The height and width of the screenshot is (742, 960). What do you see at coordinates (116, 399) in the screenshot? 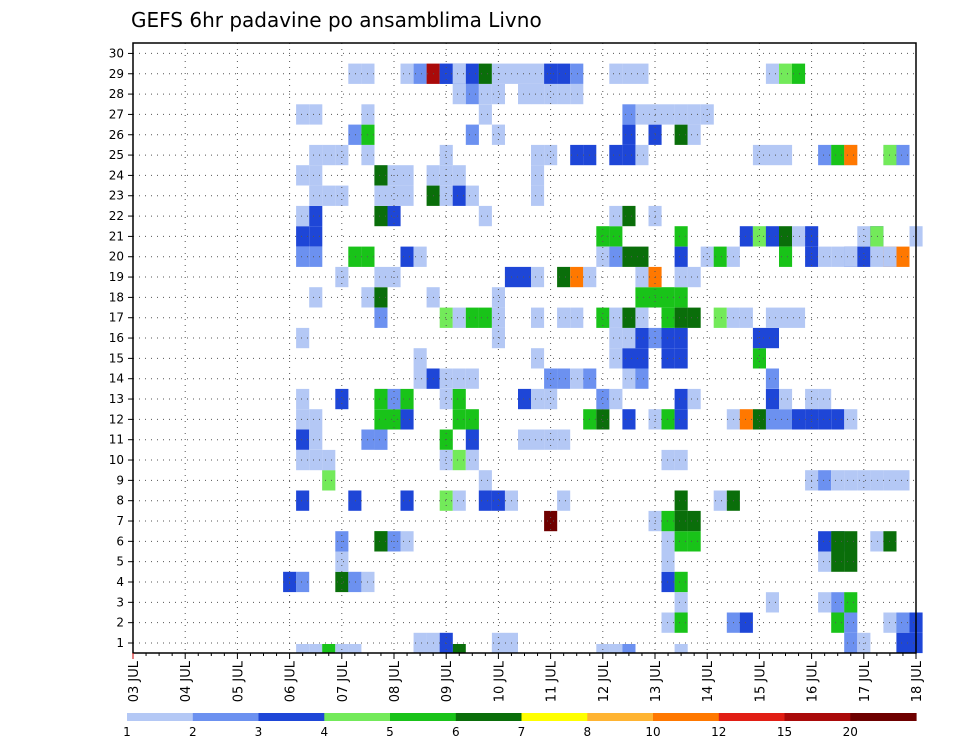
I see `y-tick-label: 13` at bounding box center [116, 399].